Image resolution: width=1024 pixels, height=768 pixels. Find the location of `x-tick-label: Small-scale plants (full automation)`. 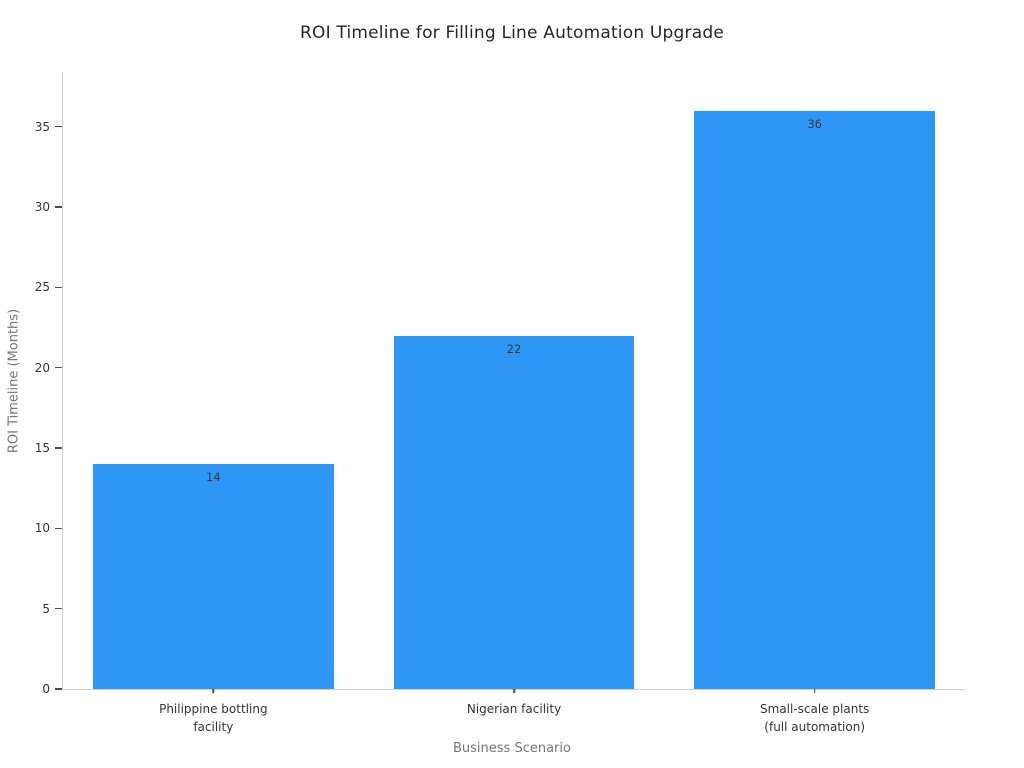

x-tick-label: Small-scale plants (full automation) is located at coordinates (814, 718).